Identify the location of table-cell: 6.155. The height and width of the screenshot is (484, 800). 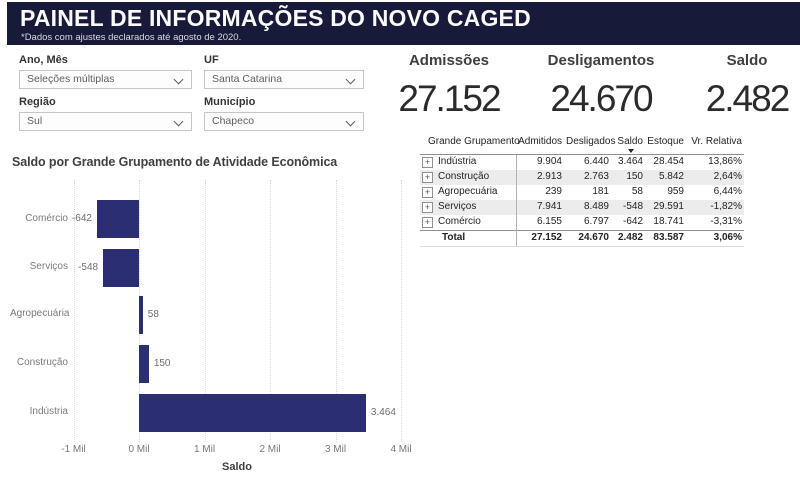
(549, 222).